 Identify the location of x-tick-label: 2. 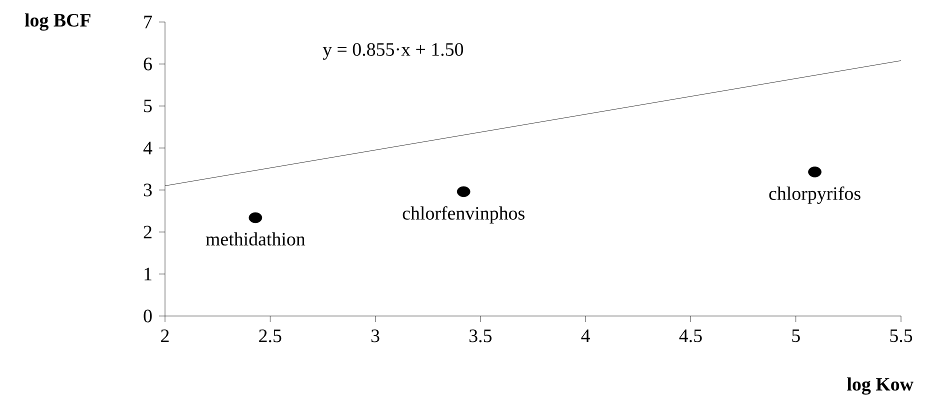
(165, 336).